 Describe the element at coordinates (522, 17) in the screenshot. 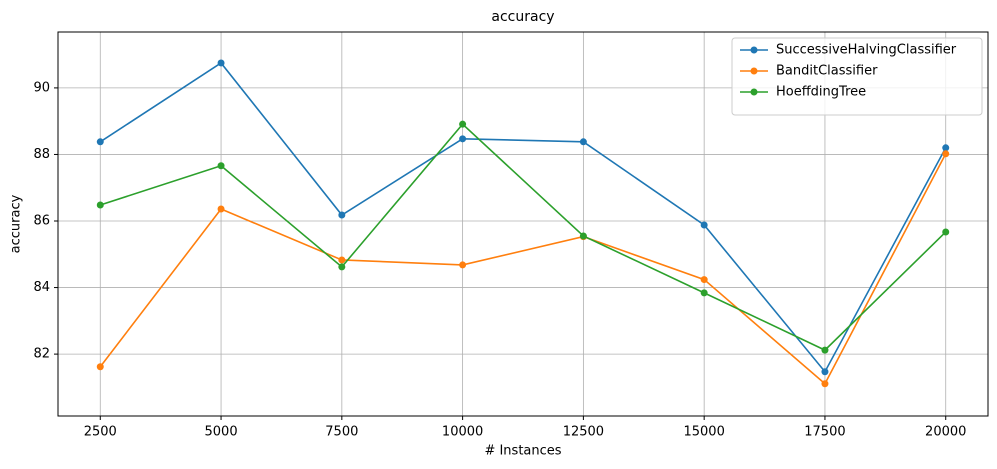

I see `chart-title: accuracy` at that location.